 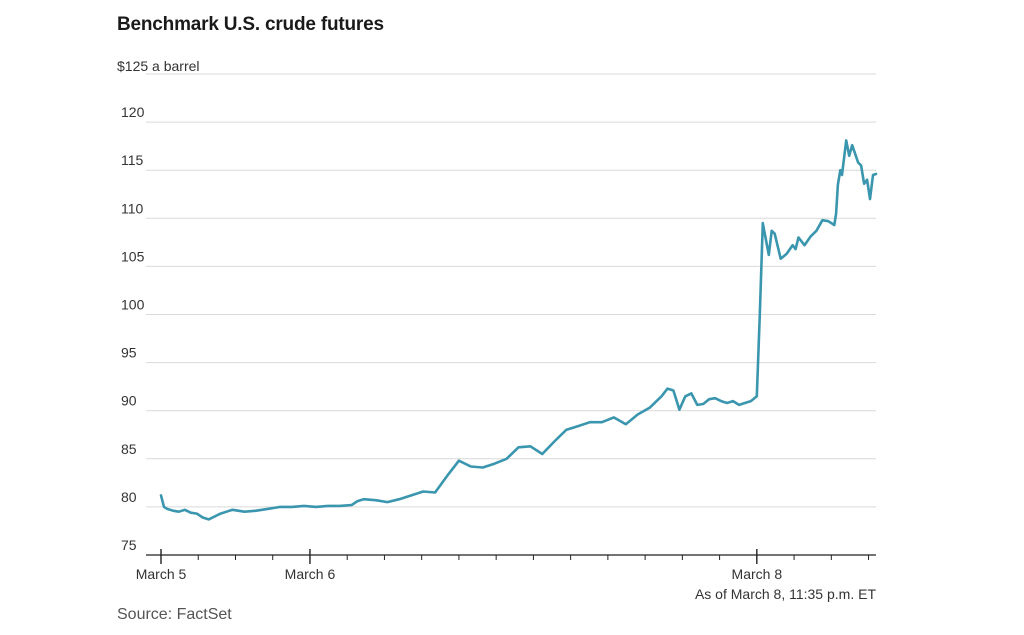 I want to click on x-tick-label: March 6, so click(x=310, y=574).